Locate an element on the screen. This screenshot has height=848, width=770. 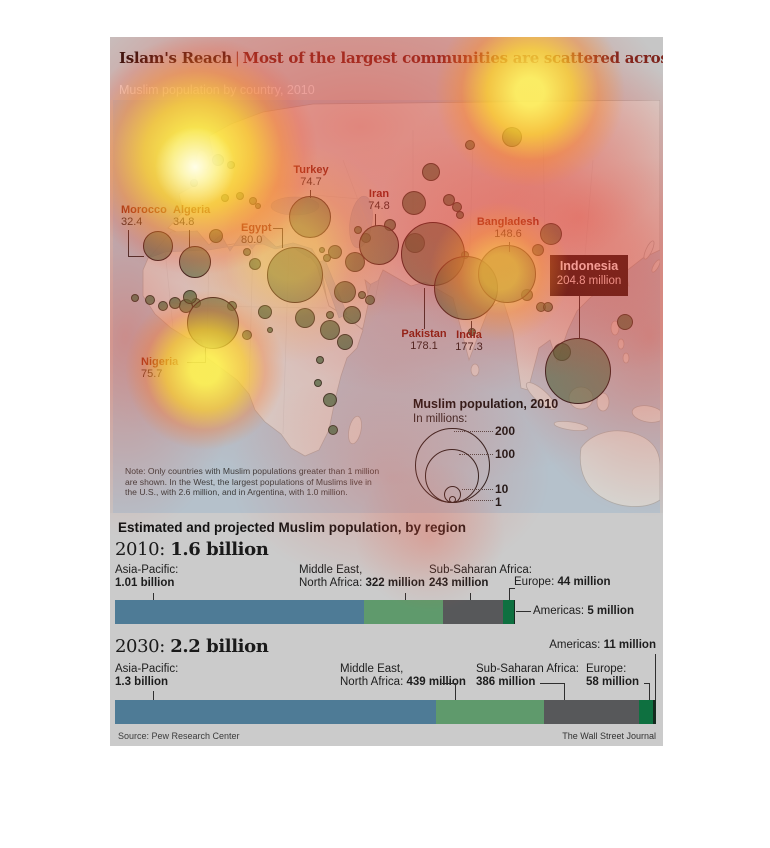
label-2010-ap-value: 1.01 billion is located at coordinates (145, 582).